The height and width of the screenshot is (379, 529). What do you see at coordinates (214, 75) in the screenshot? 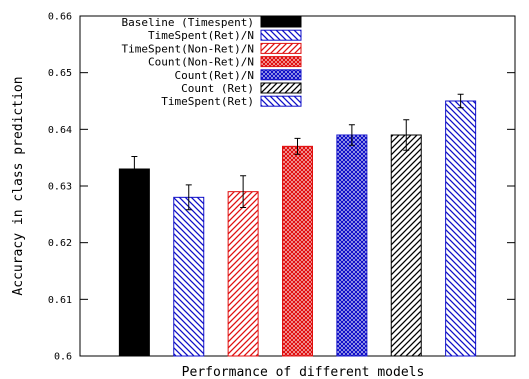
I see `legend-label: Count(Ret)/N` at bounding box center [214, 75].